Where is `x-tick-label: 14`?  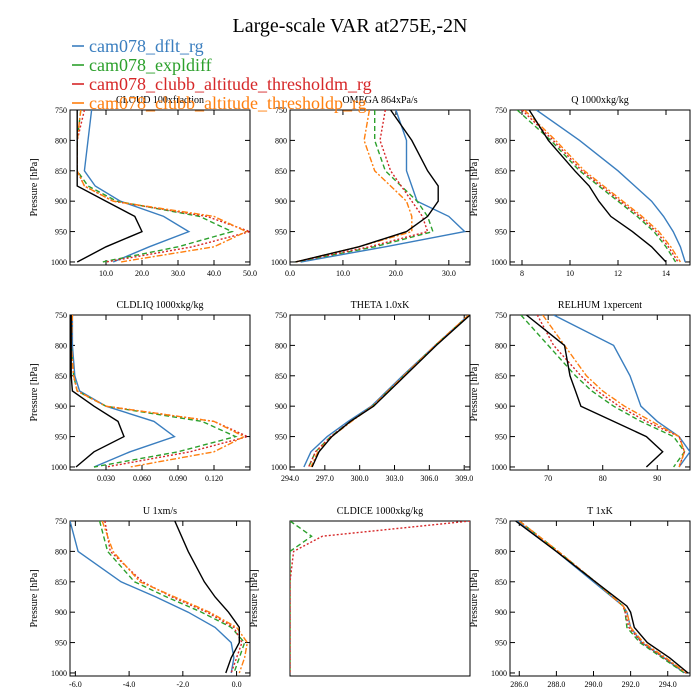
x-tick-label: 14 is located at coordinates (666, 273).